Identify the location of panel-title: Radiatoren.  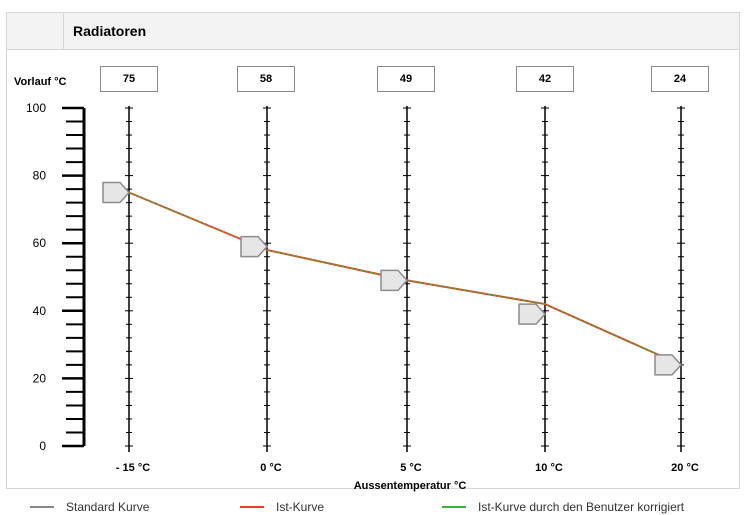
(110, 31).